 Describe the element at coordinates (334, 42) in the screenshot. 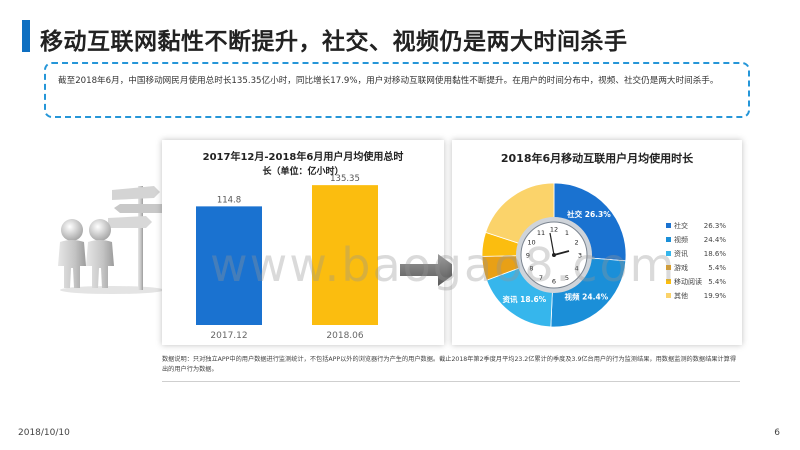

I see `page-title: 移动互联网黏性不断提升，社交、视频仍是两大时间杀手` at that location.